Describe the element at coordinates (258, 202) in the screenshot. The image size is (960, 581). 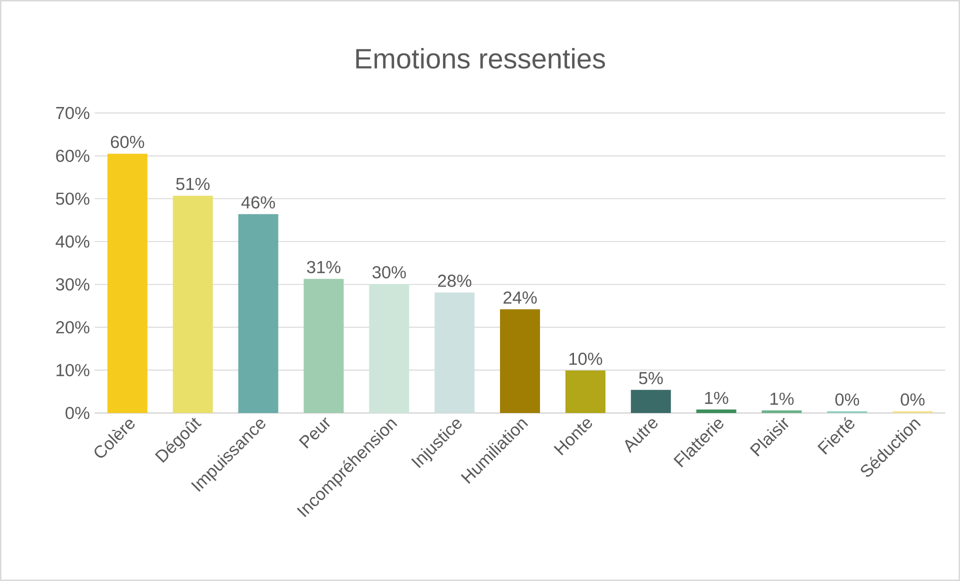
I see `data-label: 46%` at that location.